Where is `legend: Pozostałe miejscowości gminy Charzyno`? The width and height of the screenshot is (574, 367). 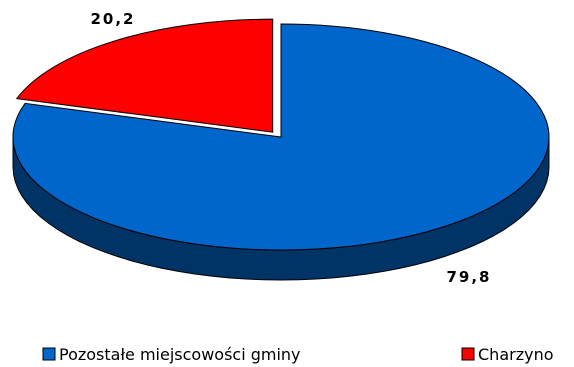 legend: Pozostałe miejscowości gminy Charzyno is located at coordinates (298, 354).